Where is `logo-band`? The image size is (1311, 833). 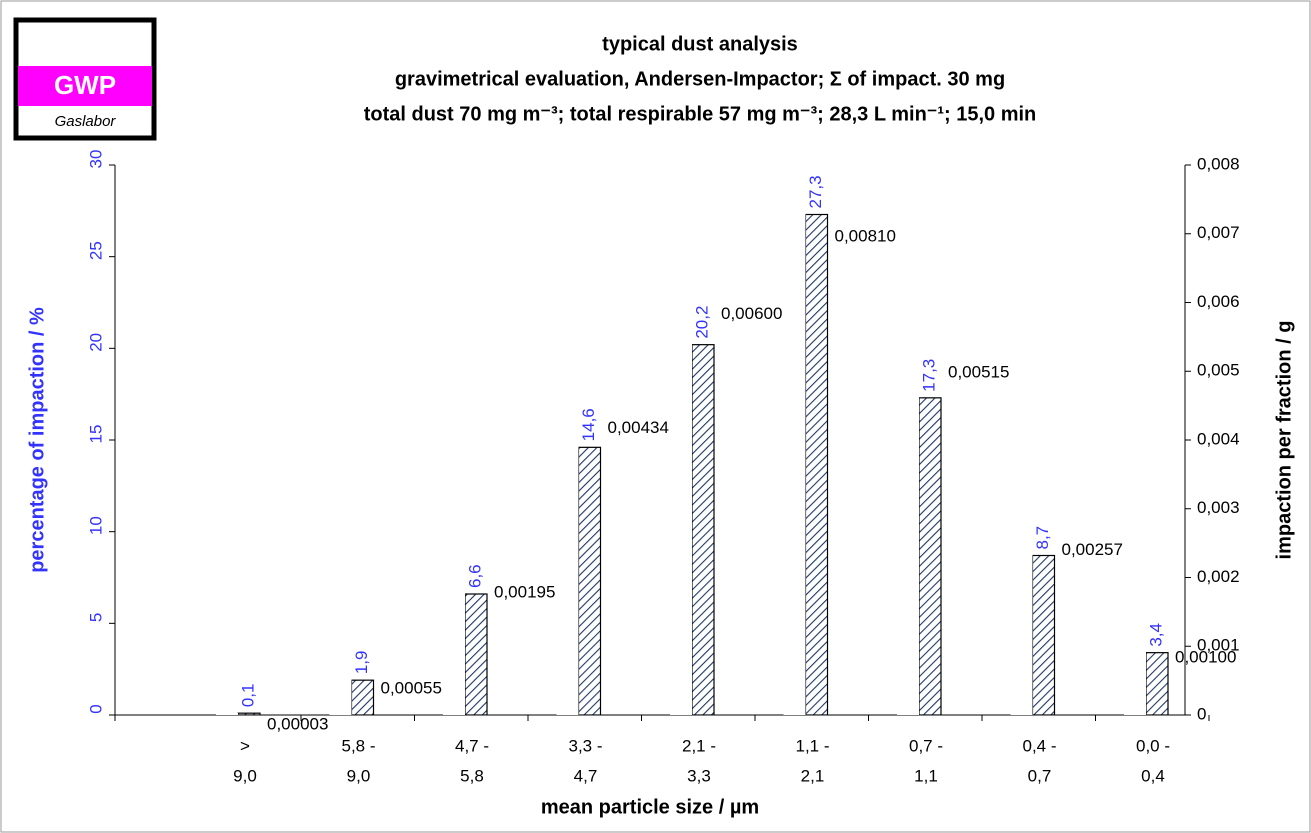
logo-band is located at coordinates (85, 86).